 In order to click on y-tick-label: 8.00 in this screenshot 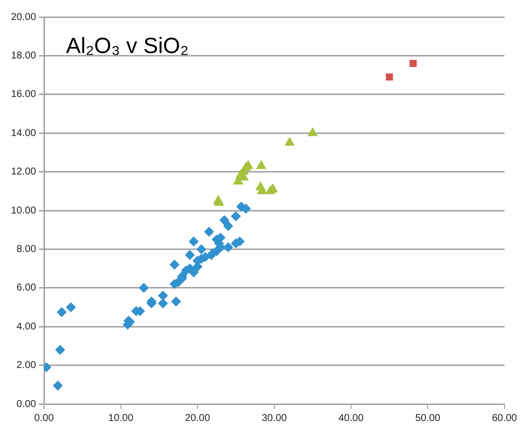, I will do `click(26, 249)`.